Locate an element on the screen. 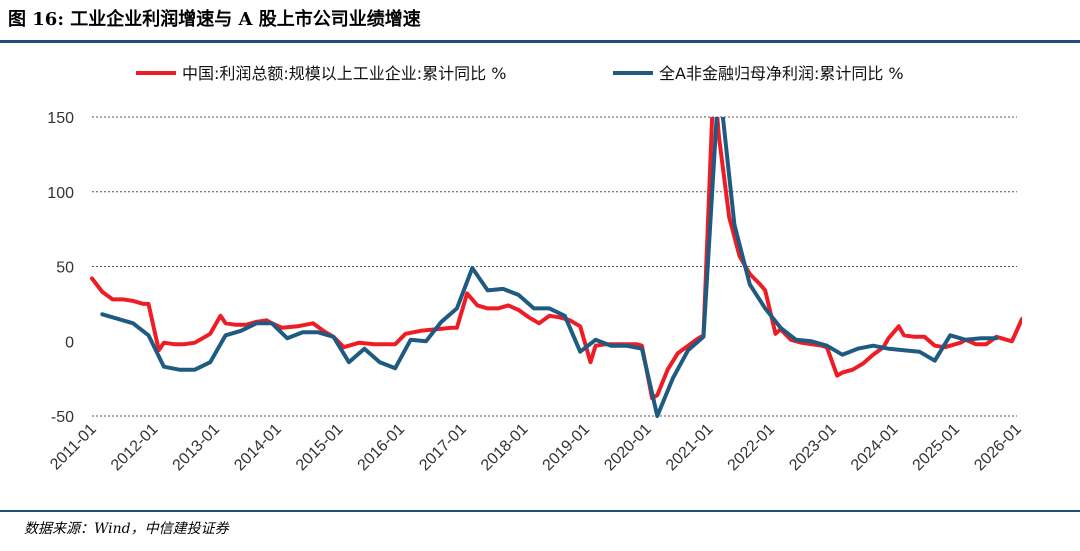 This screenshot has width=1080, height=551. x-tick-label: 2024-01 is located at coordinates (875, 448).